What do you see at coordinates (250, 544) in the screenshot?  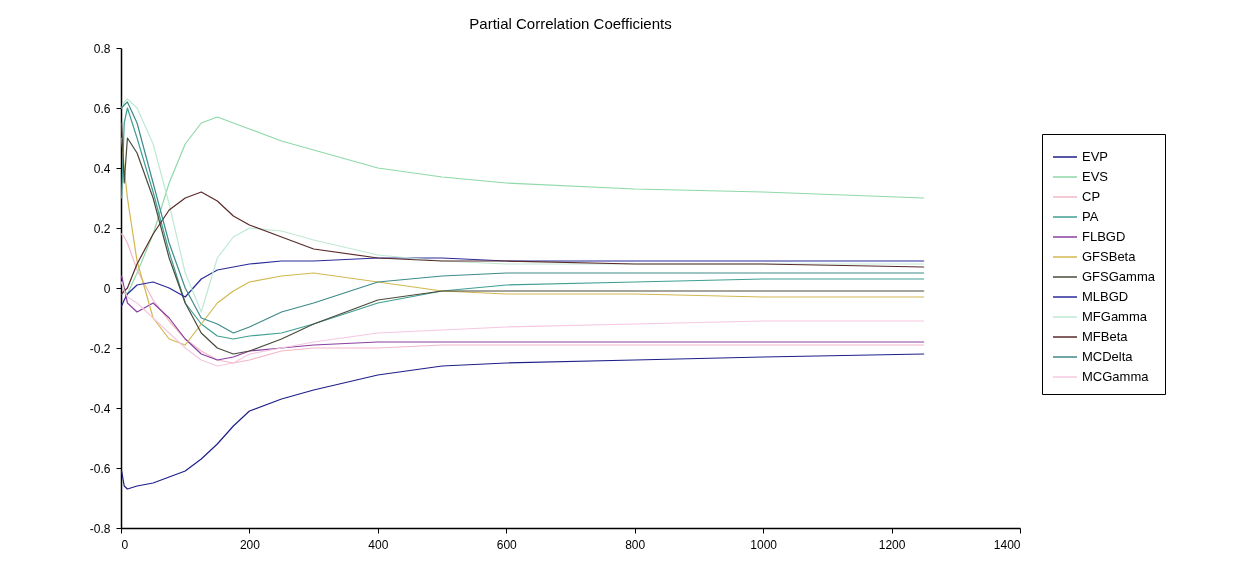 I see `x-tick-label: 200` at bounding box center [250, 544].